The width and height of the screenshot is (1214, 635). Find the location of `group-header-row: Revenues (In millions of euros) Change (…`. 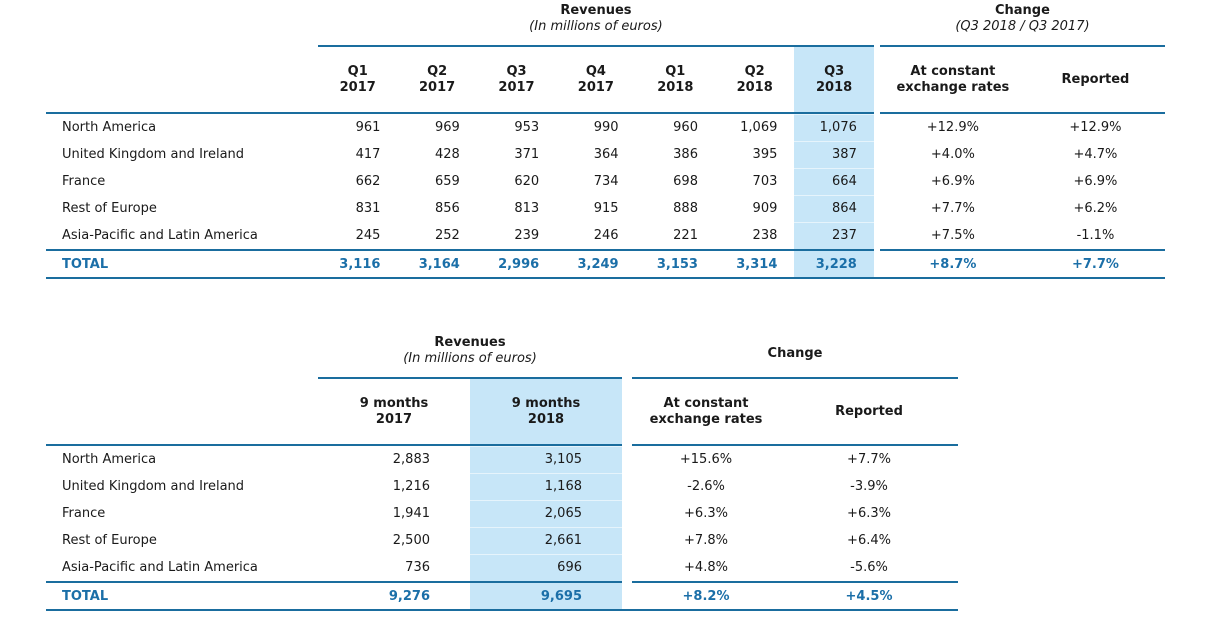

group-header-row: Revenues (In millions of euros) Change (… is located at coordinates (605, 25).